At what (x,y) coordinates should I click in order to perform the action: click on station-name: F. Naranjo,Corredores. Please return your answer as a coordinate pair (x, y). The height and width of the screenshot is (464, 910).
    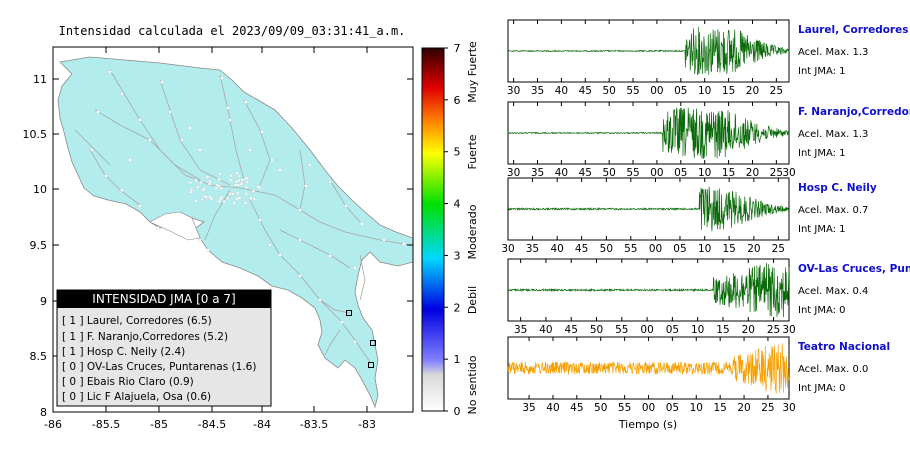
    Looking at the image, I should click on (854, 112).